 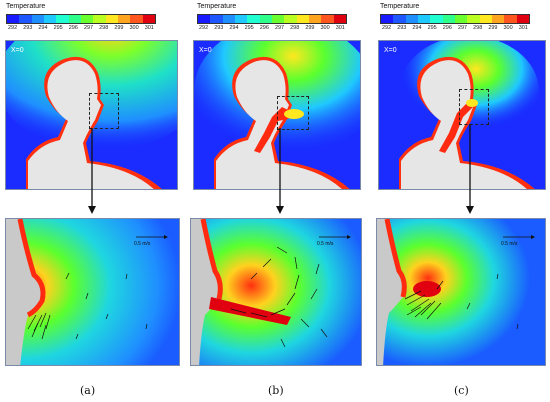 I want to click on temperature-field-svg, so click(x=91, y=115).